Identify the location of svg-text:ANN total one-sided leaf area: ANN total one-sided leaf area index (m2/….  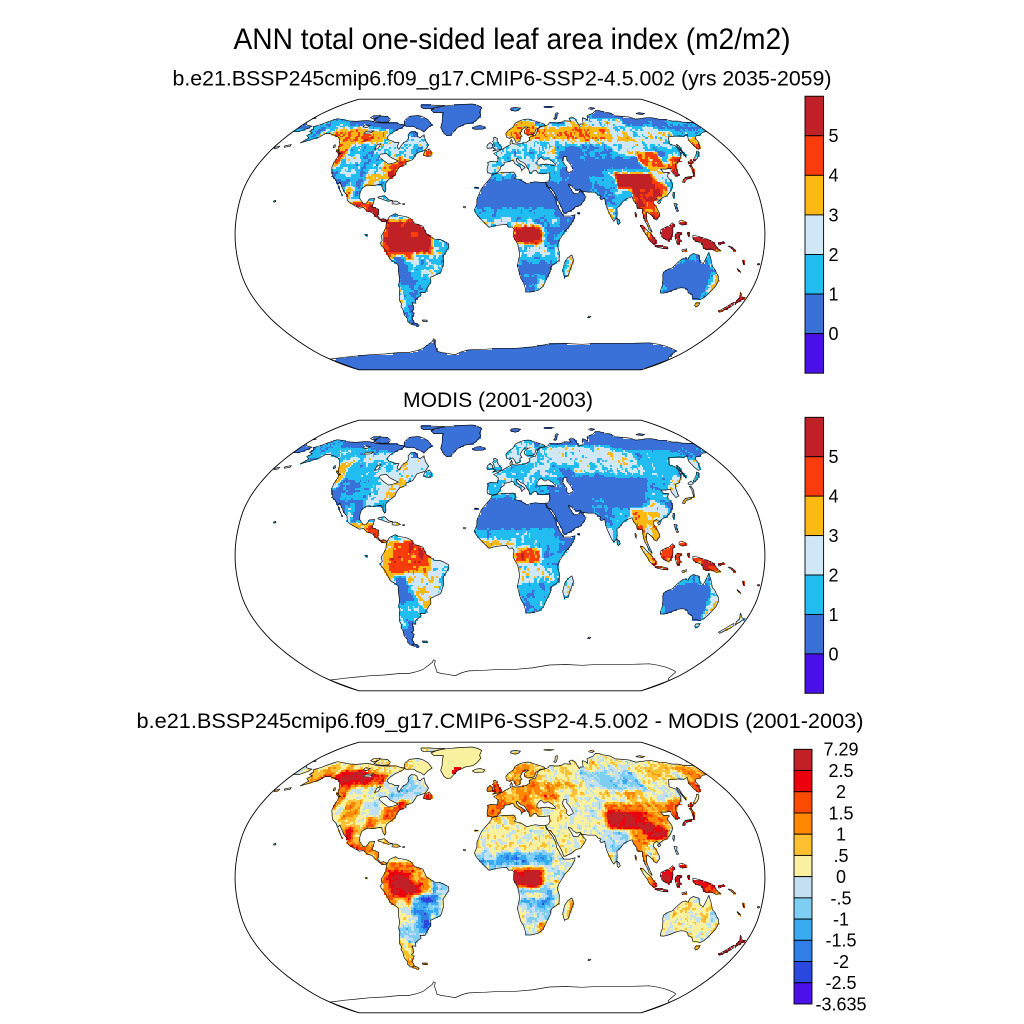
(512, 39).